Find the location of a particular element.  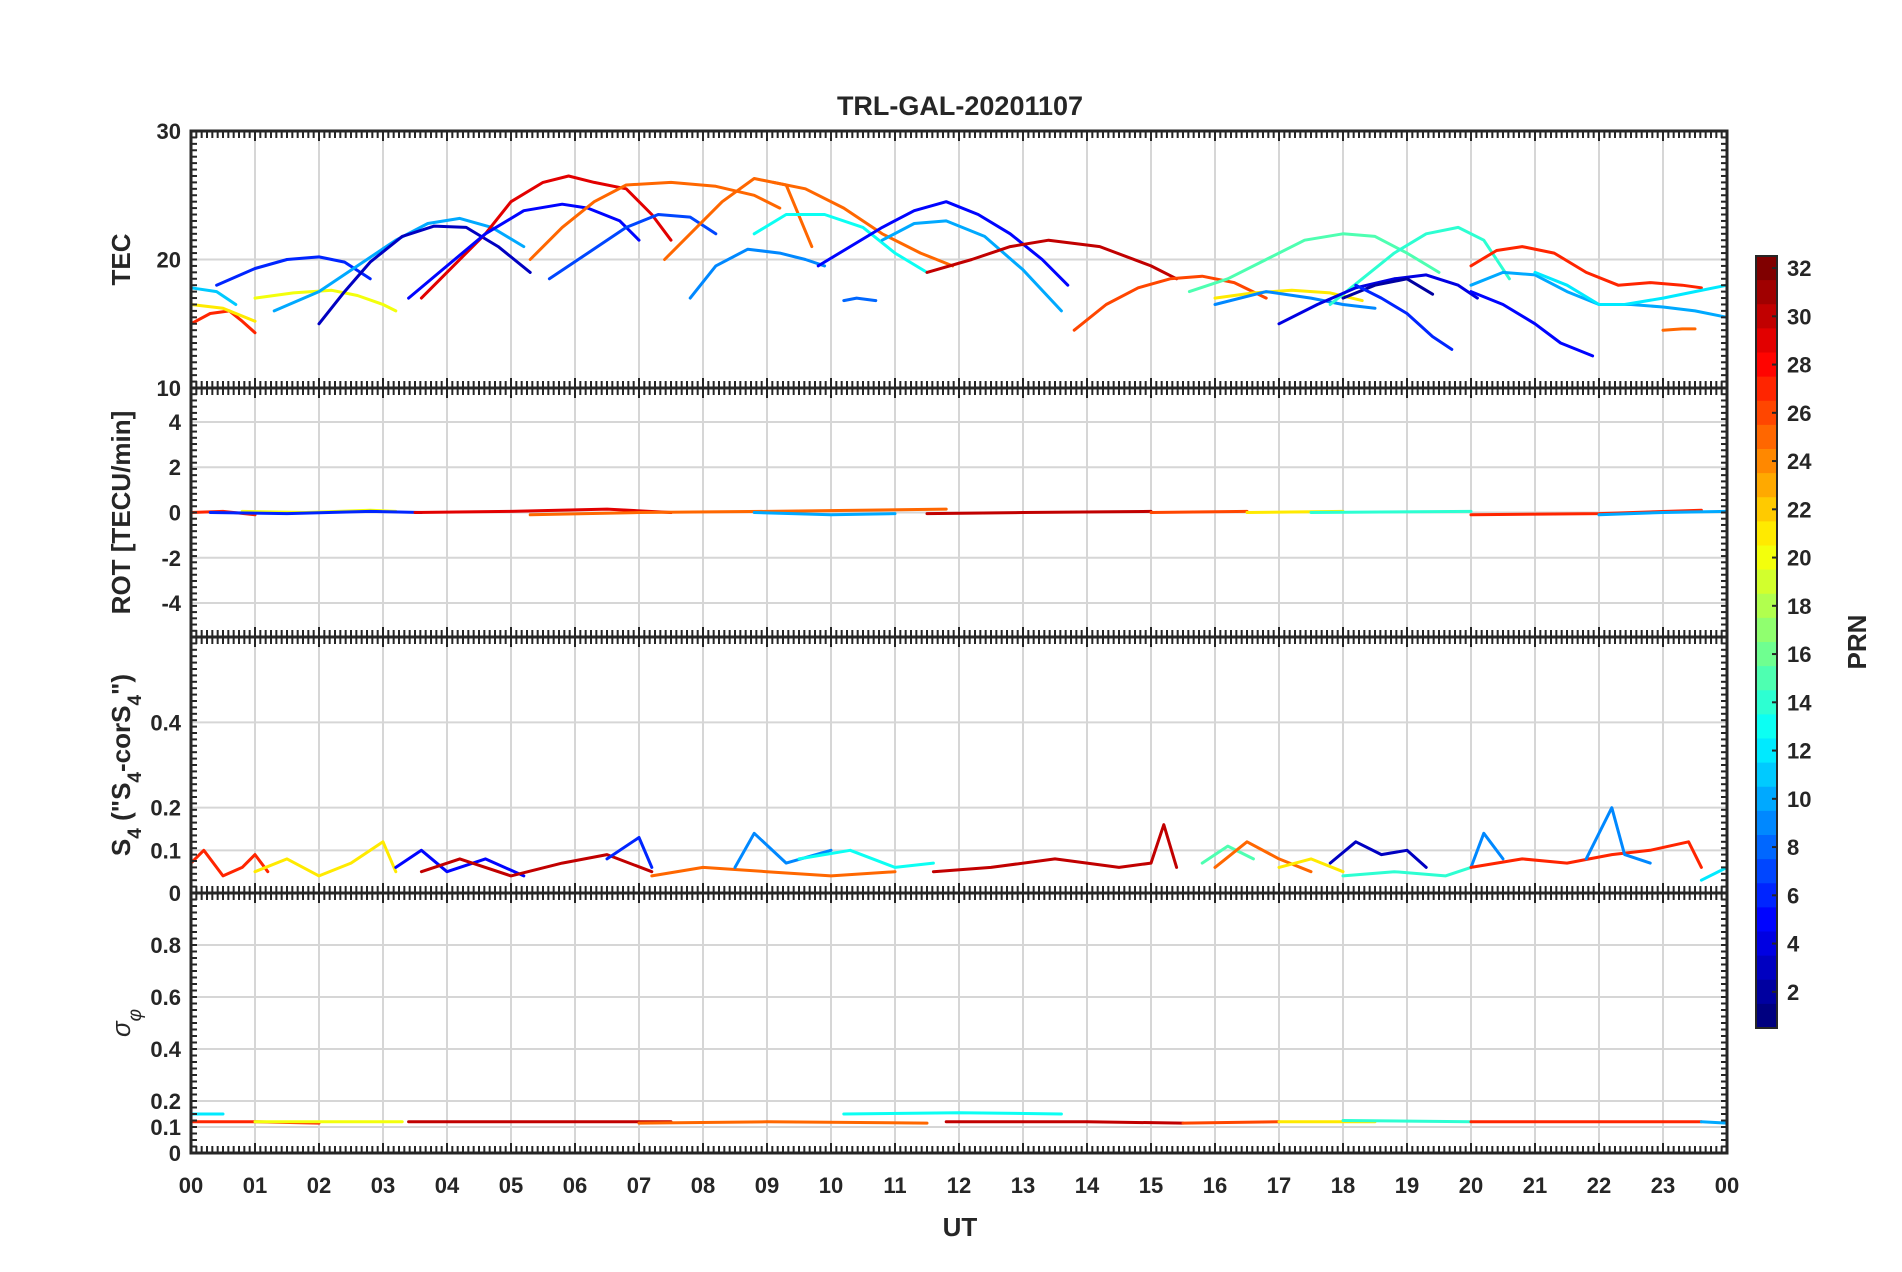

colorbar-tick-label: 24 is located at coordinates (1799, 461).